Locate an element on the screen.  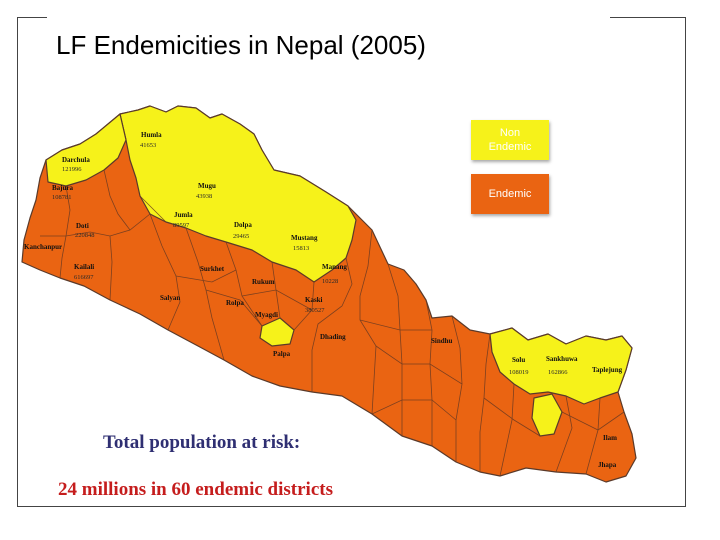
district-label-mugu-name: Mugu is located at coordinates (207, 186).